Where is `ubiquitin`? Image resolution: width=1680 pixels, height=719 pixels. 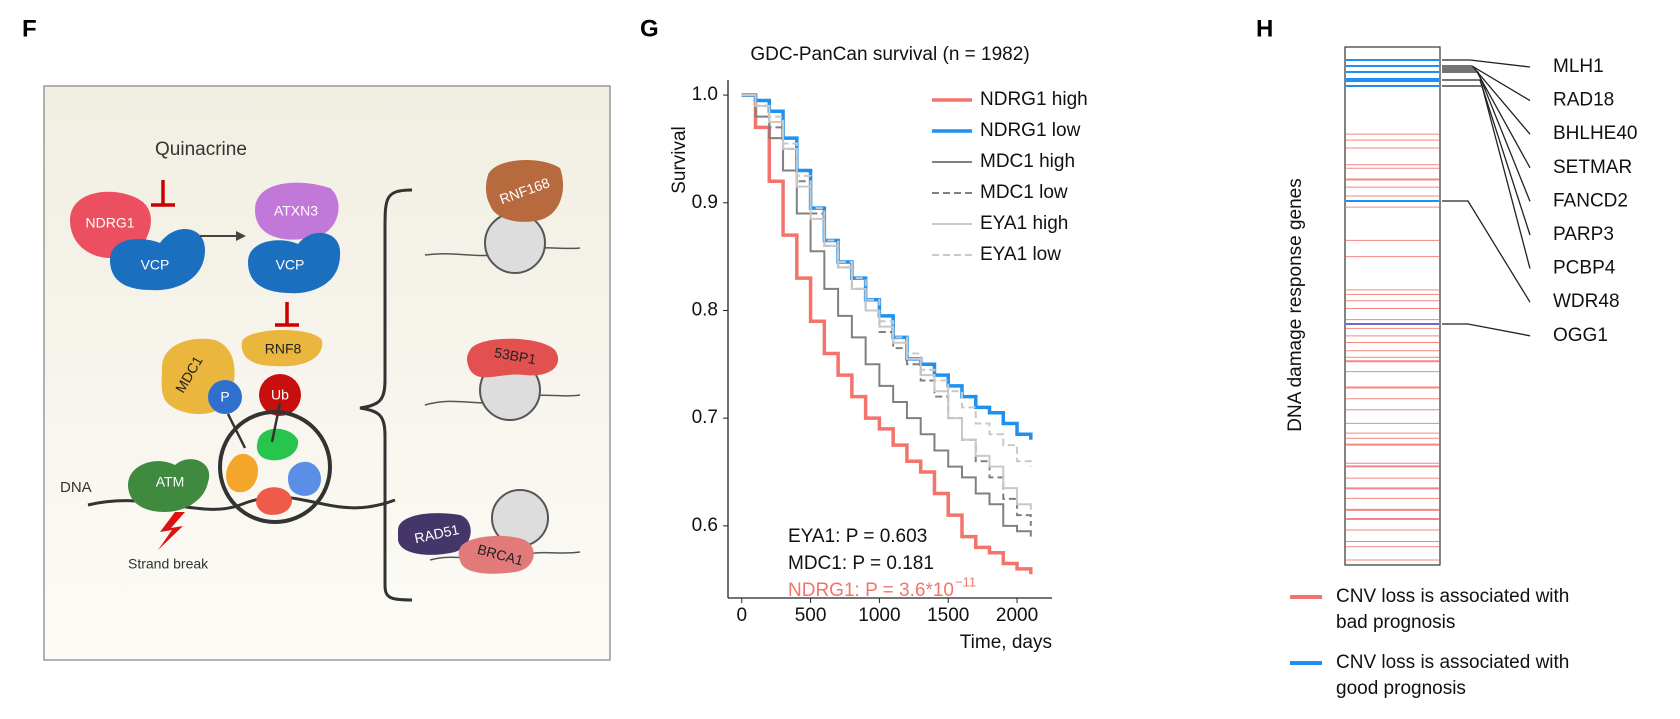 ubiquitin is located at coordinates (280, 395).